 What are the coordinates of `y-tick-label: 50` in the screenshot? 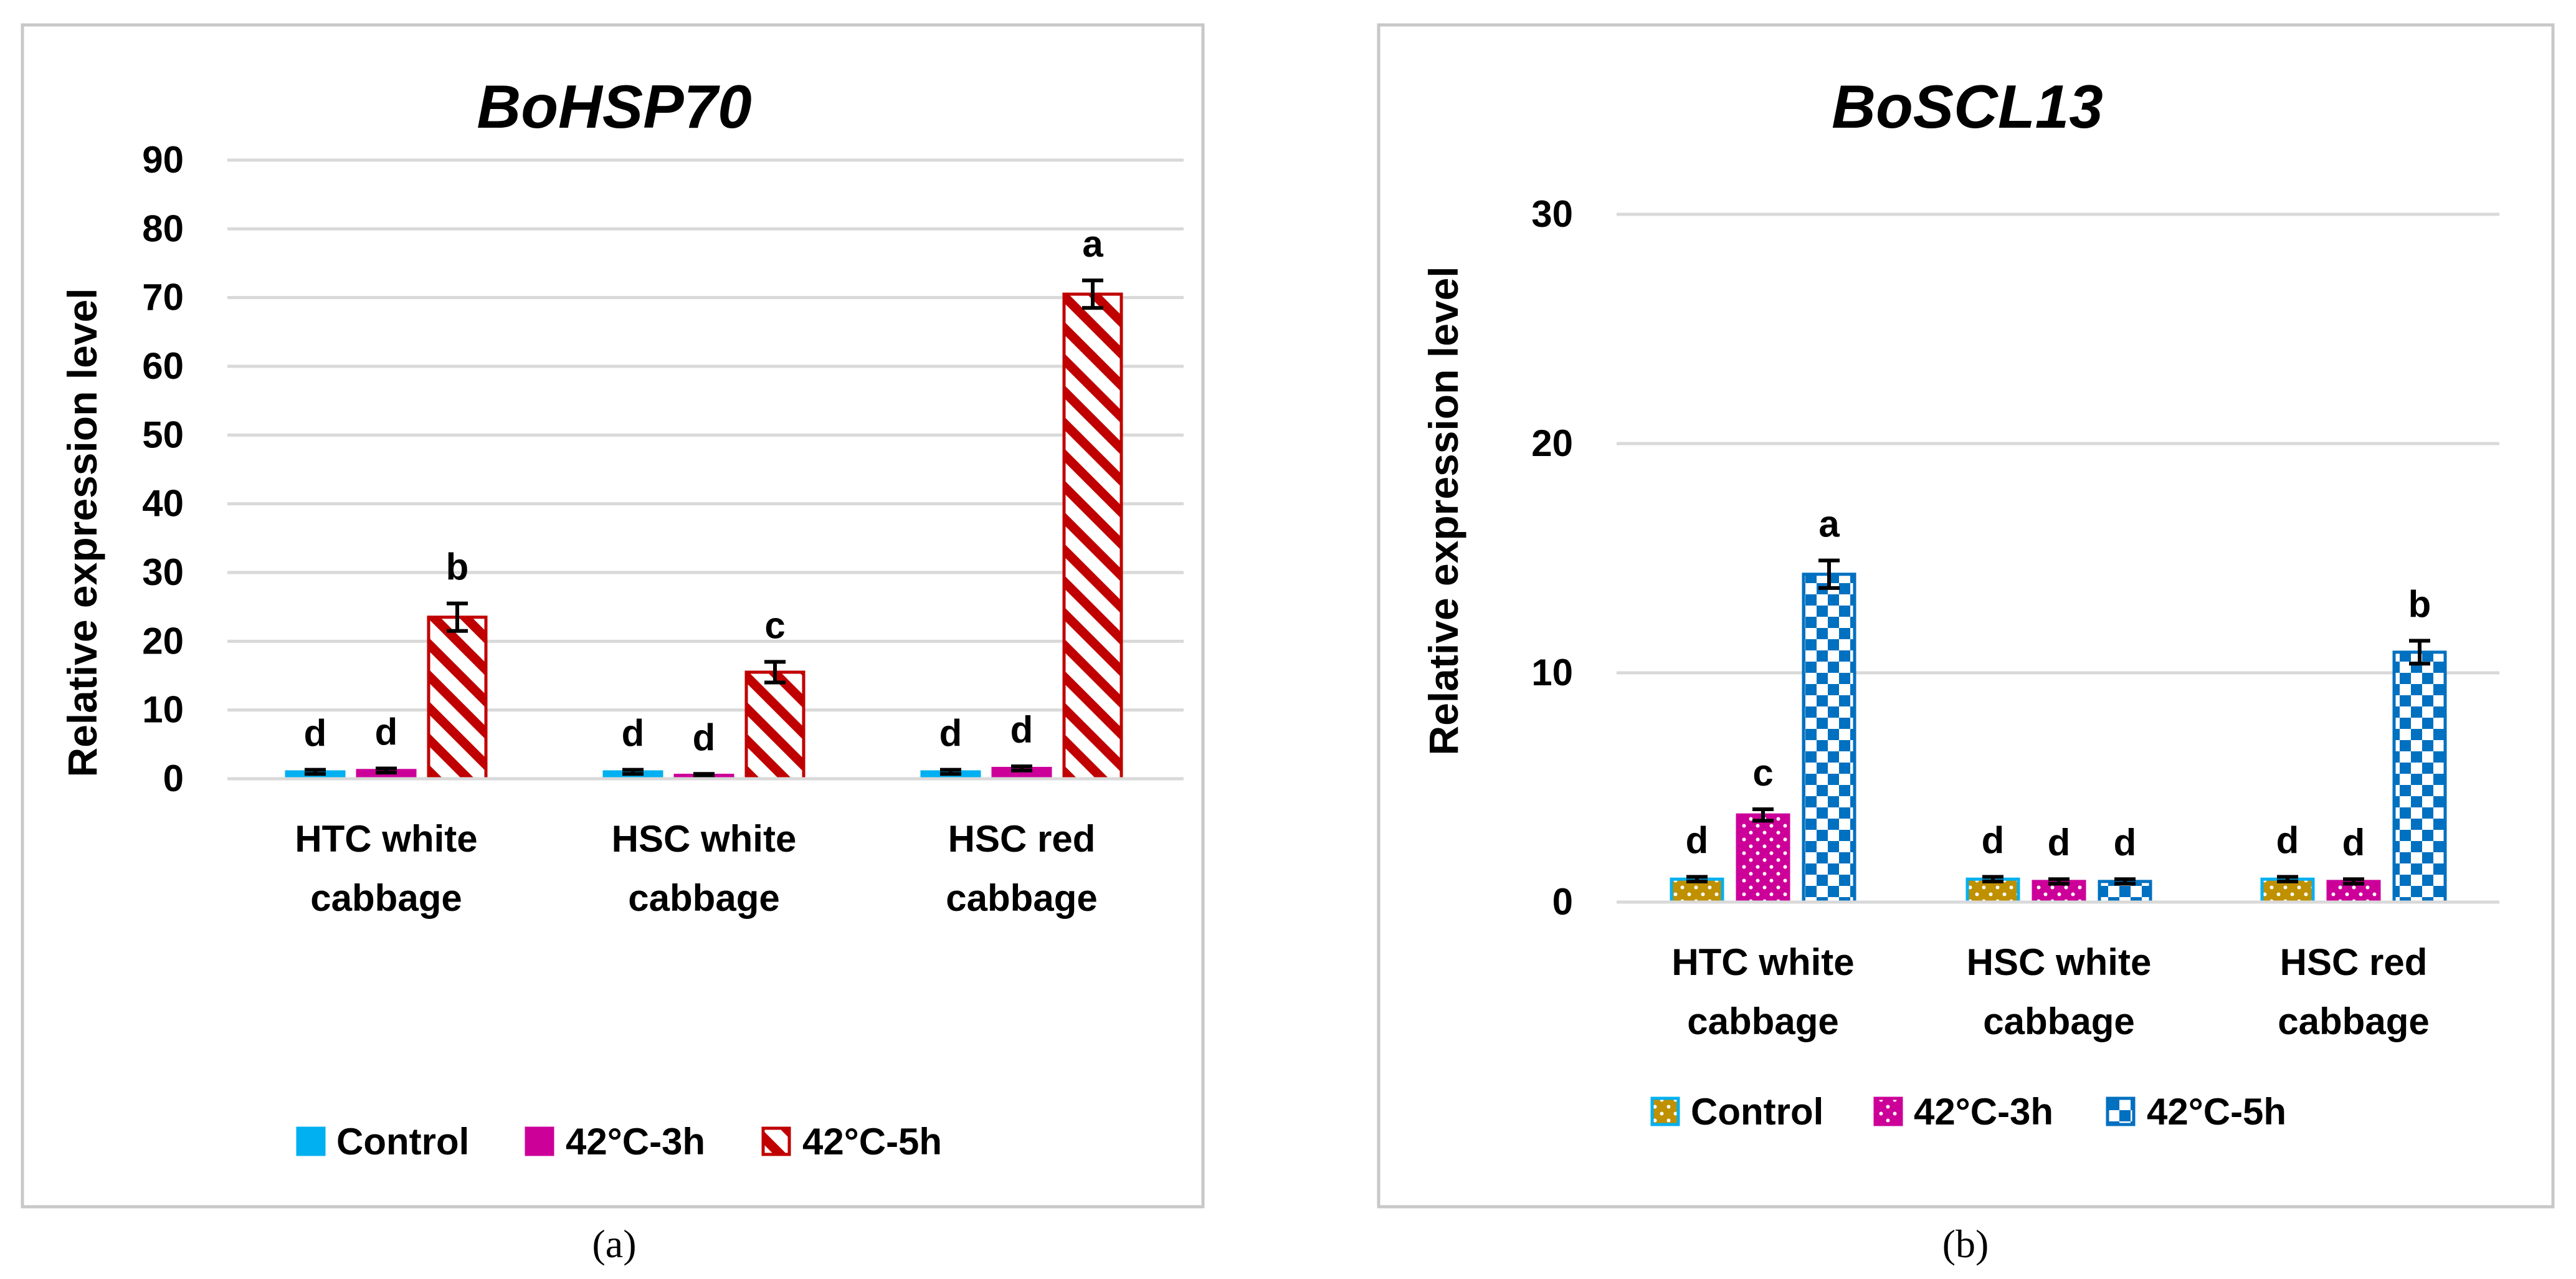 It's located at (163, 435).